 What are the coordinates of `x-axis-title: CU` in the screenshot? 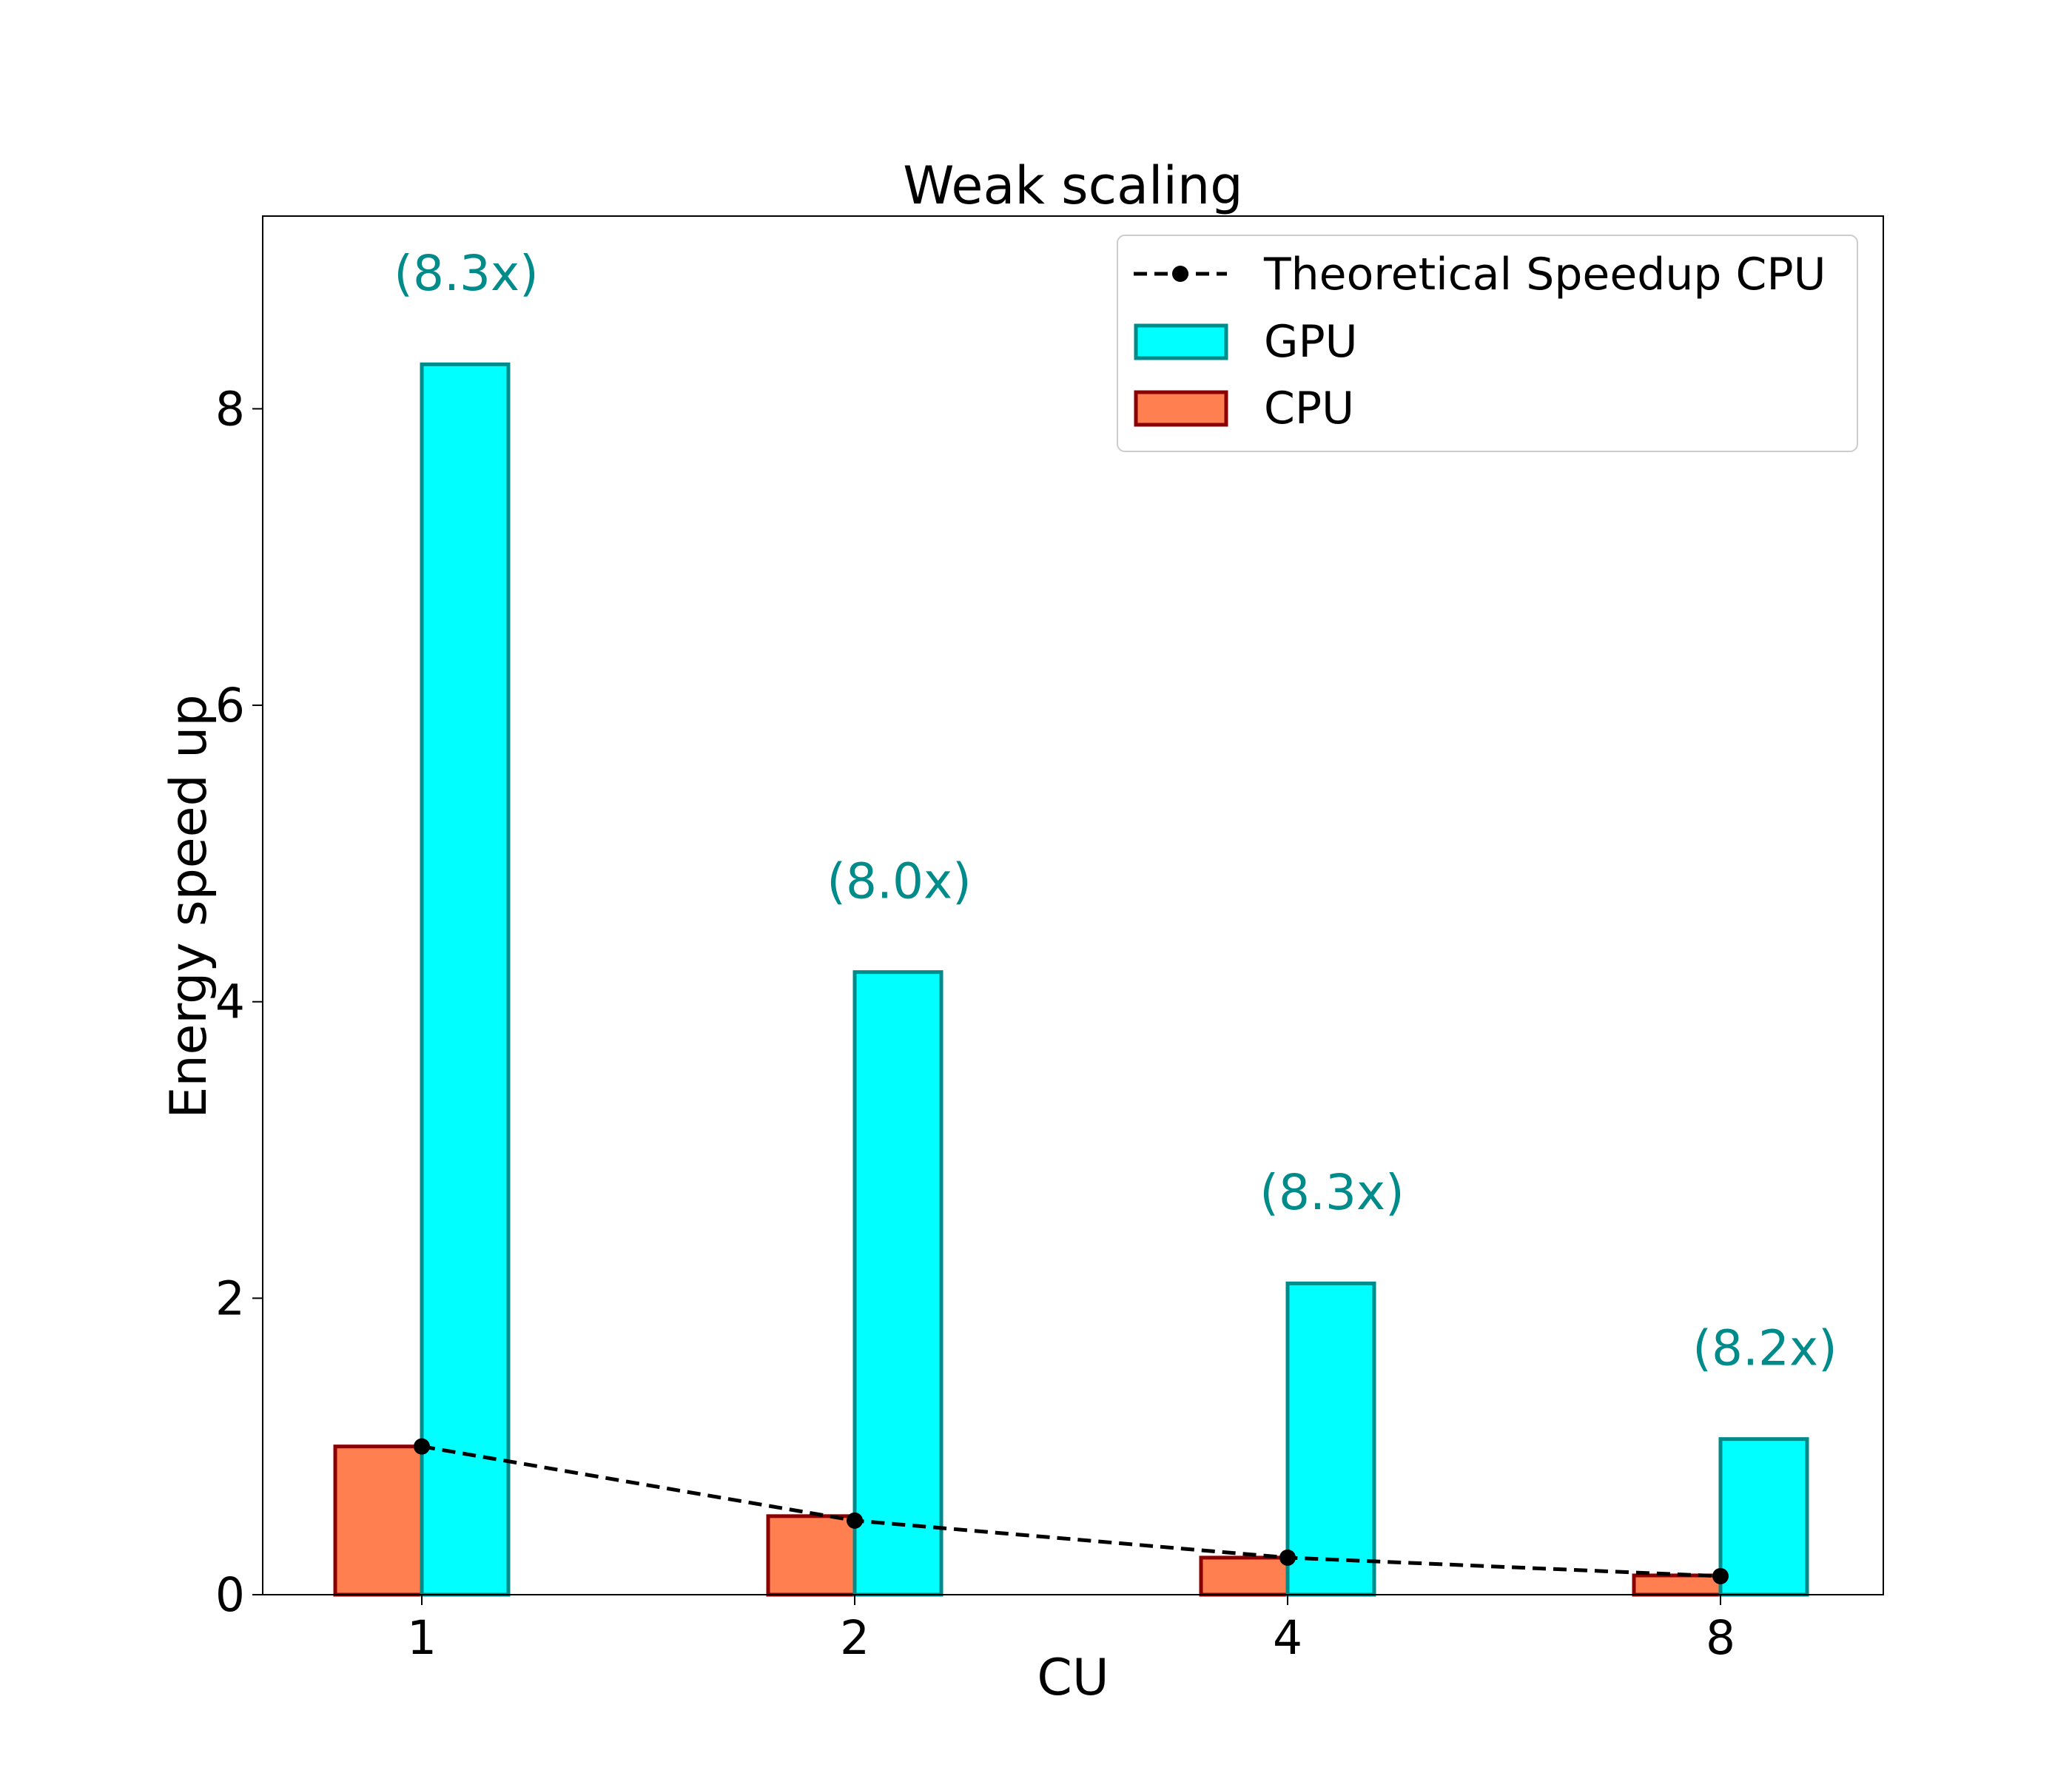 It's located at (1073, 1678).